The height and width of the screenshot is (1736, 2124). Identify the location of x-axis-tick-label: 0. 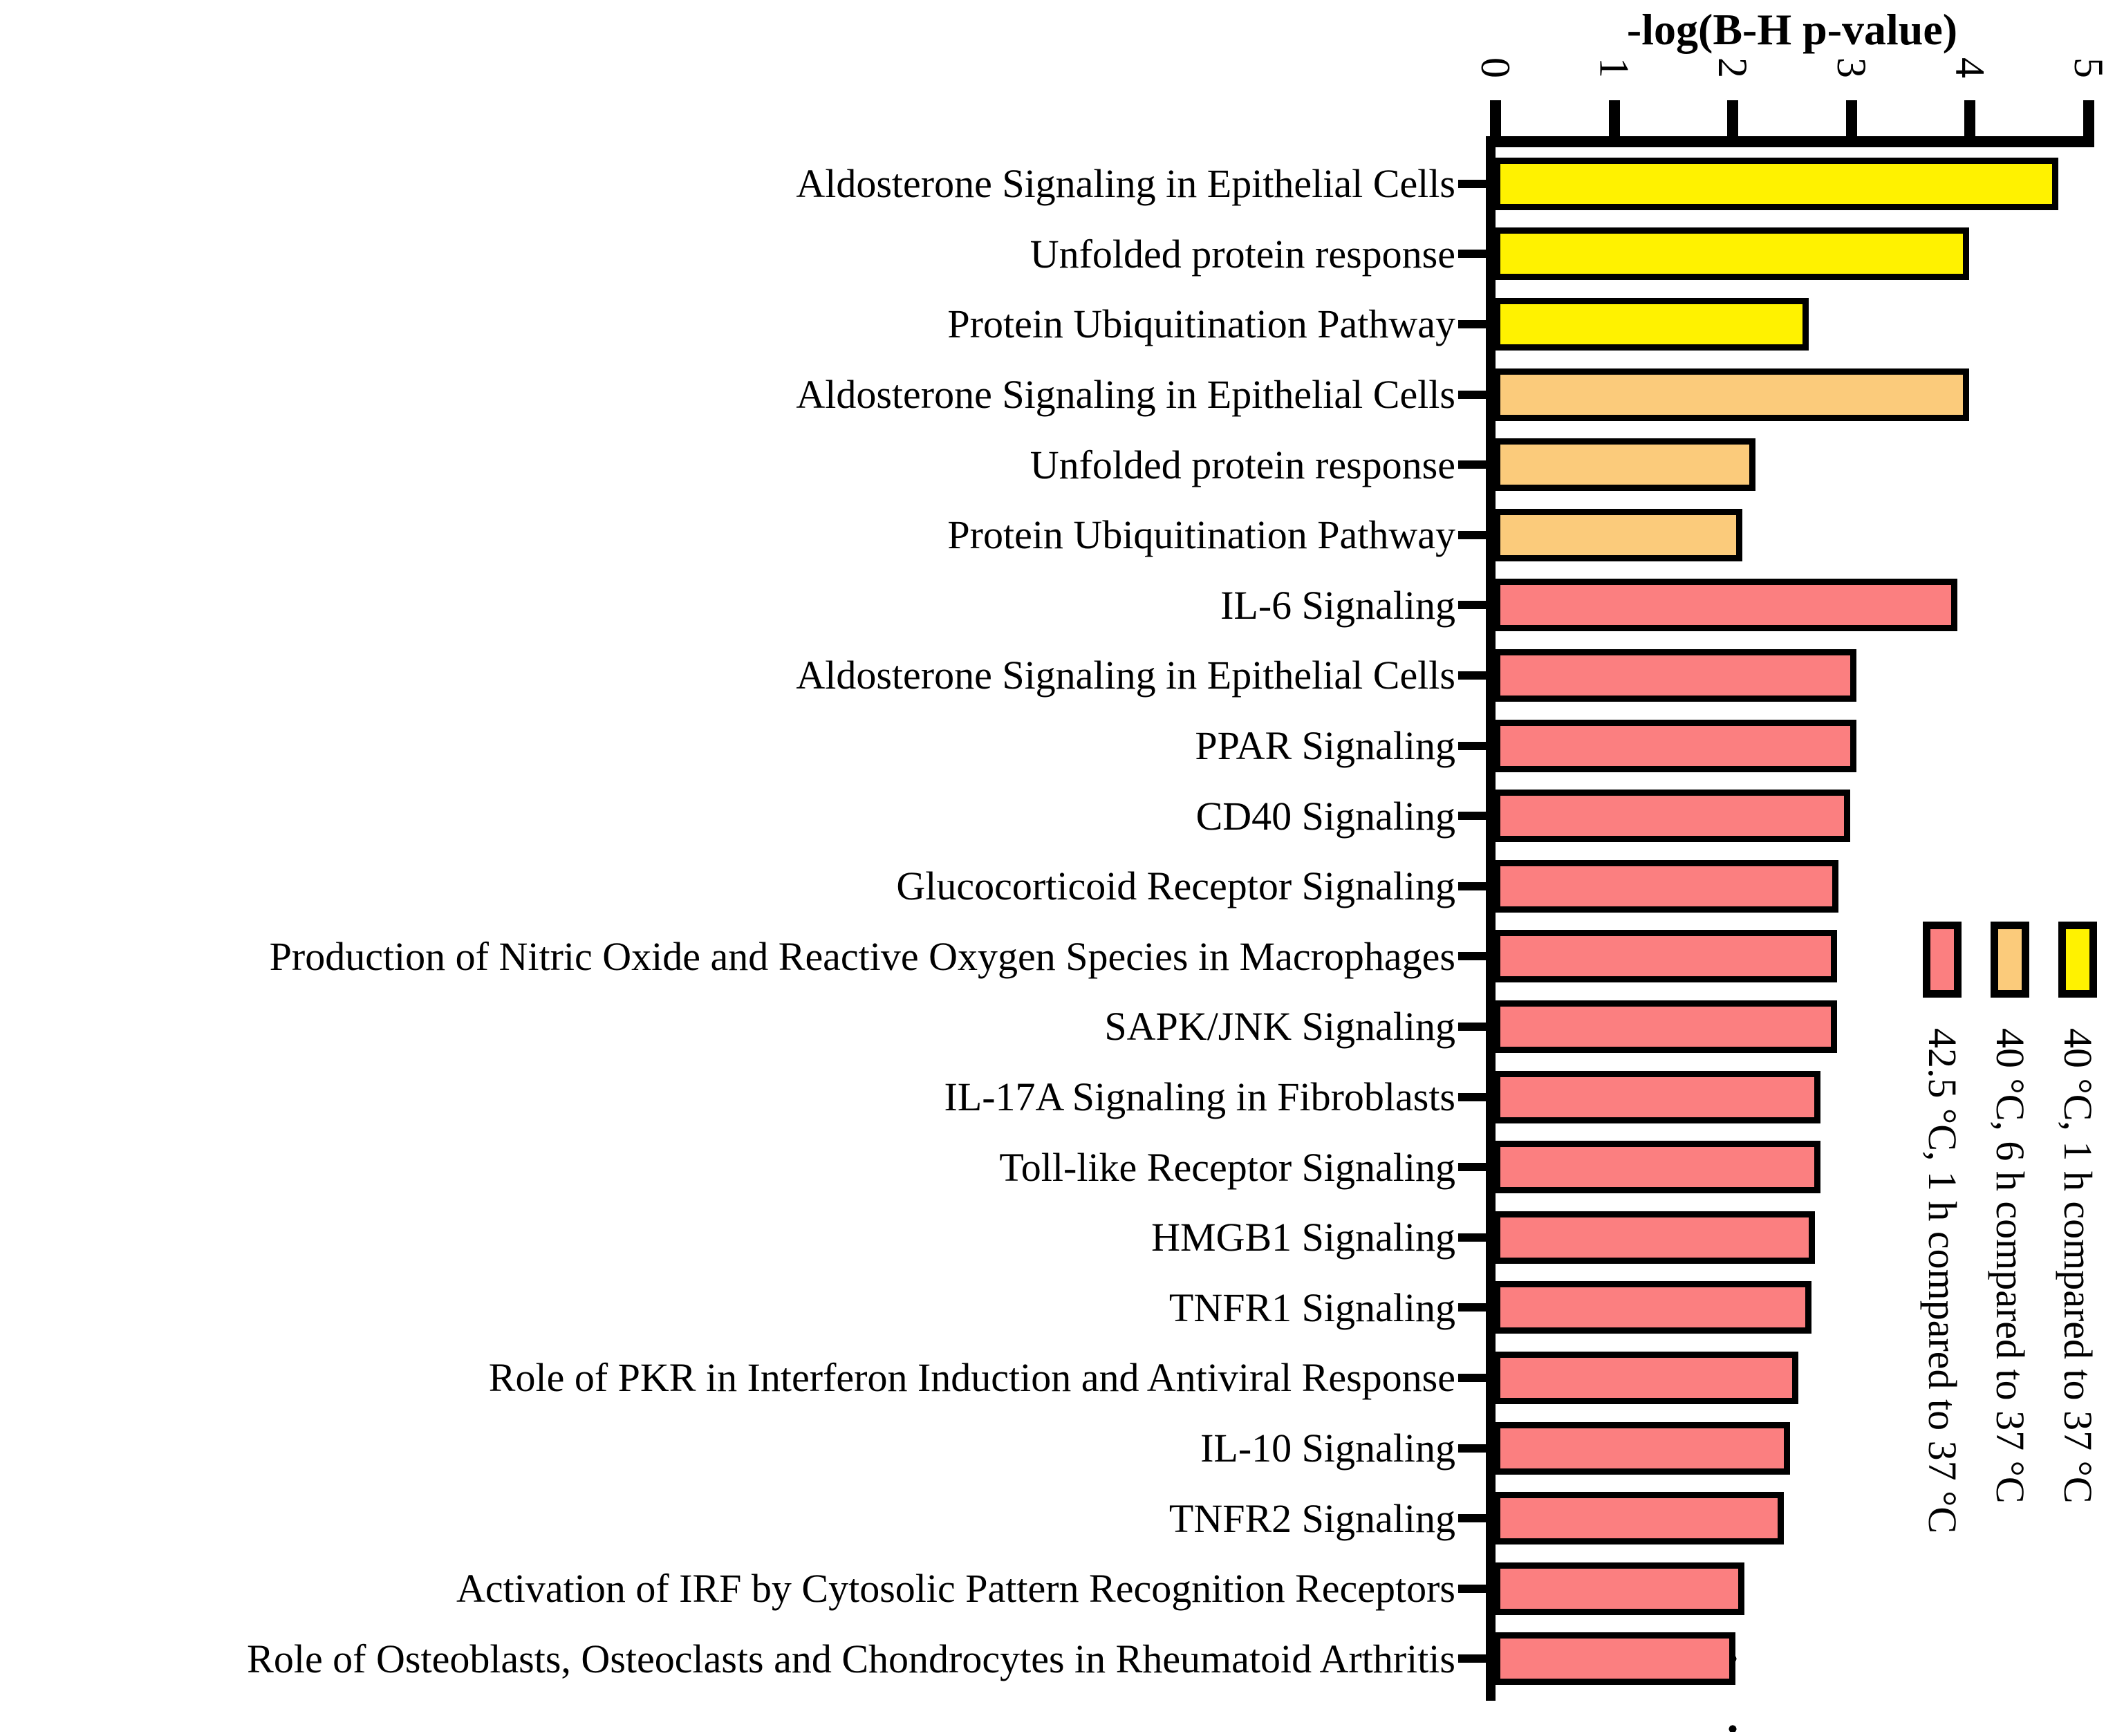
(1495, 67).